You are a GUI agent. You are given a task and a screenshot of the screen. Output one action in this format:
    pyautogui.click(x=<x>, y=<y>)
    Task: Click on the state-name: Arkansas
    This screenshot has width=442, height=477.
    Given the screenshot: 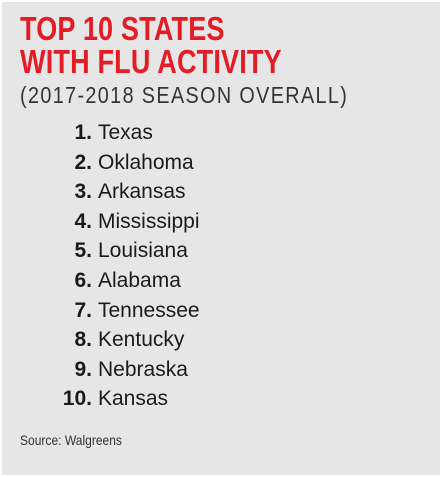 What is the action you would take?
    pyautogui.click(x=142, y=192)
    